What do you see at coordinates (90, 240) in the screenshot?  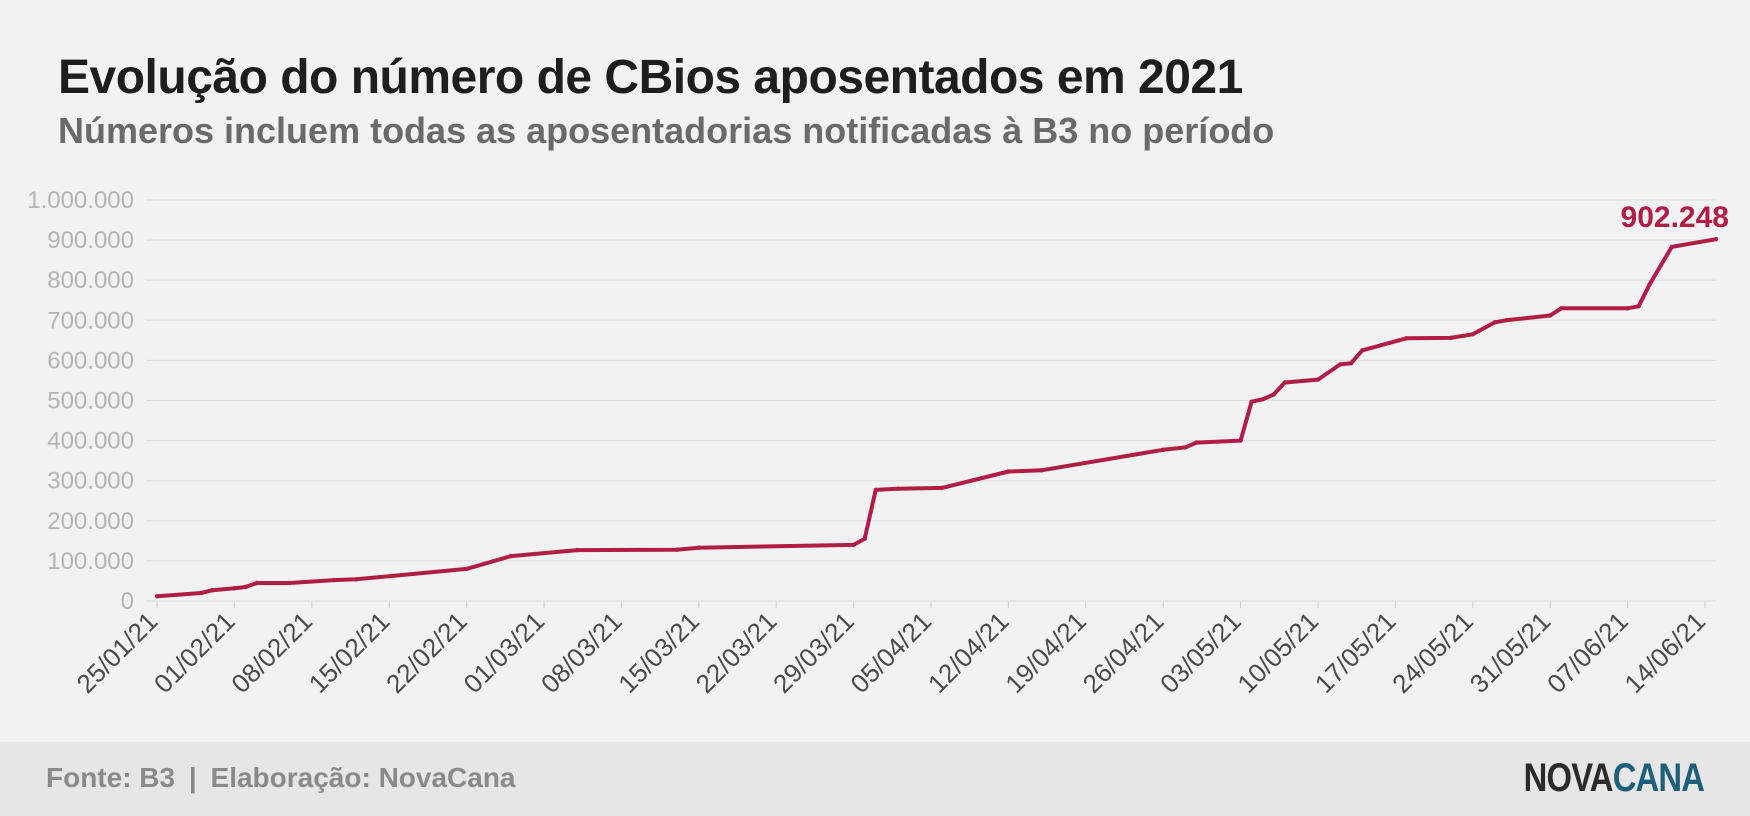 I see `y-tick-label: 900.000` at bounding box center [90, 240].